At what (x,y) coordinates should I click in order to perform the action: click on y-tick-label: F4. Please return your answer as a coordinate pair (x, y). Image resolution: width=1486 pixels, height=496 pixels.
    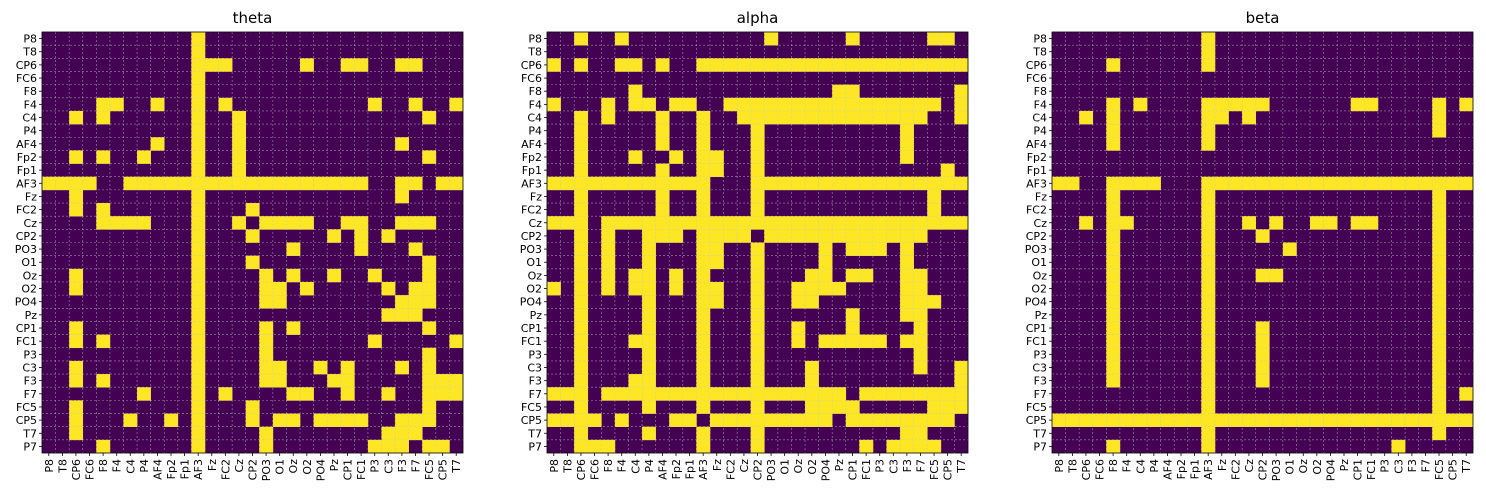
    Looking at the image, I should click on (1040, 104).